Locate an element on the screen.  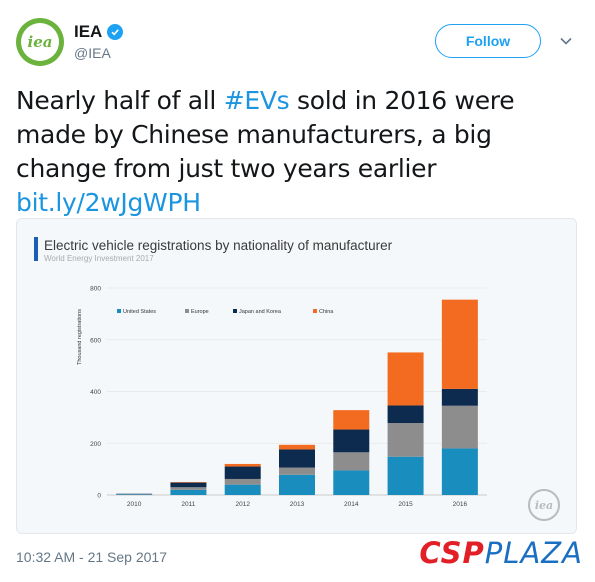
account-name-block: IEA @IEA is located at coordinates (99, 41).